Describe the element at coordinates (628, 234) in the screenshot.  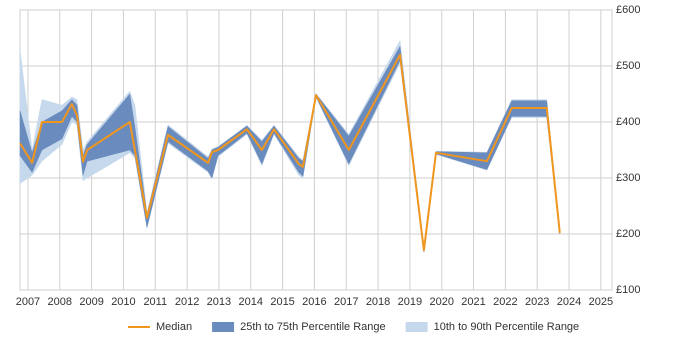
I see `y-tick-label: £200` at that location.